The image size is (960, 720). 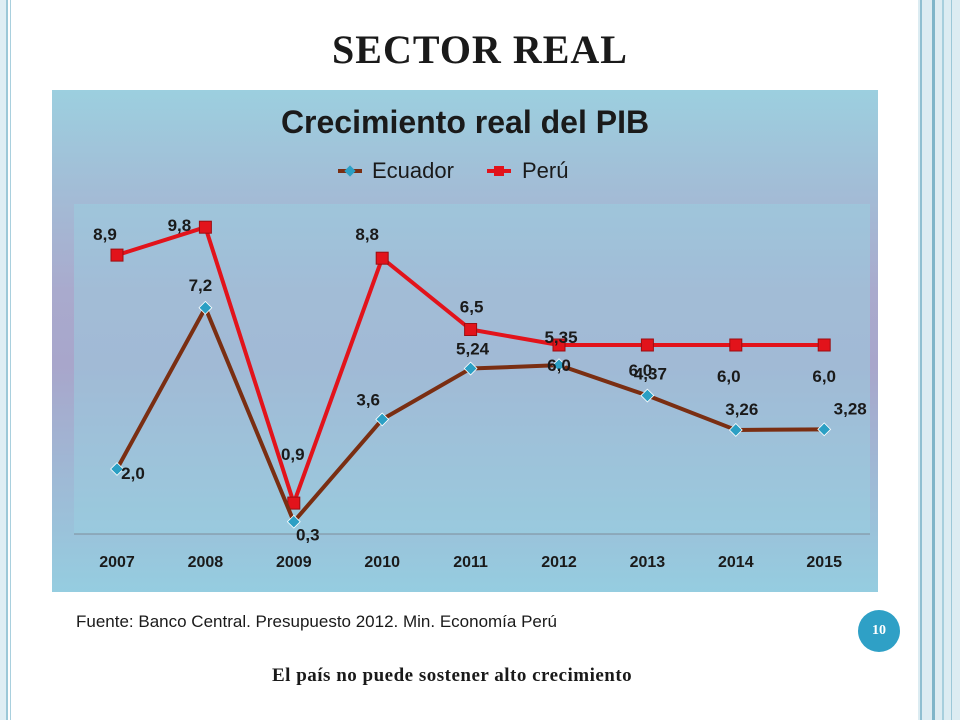 What do you see at coordinates (382, 258) in the screenshot?
I see `point-per-2010` at bounding box center [382, 258].